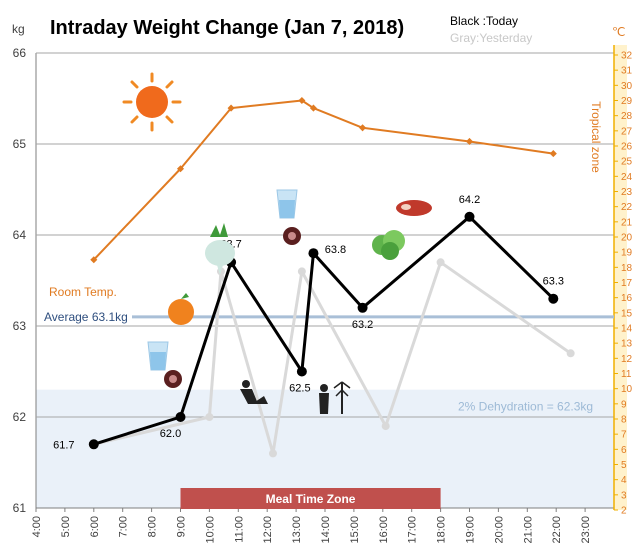 This screenshot has width=640, height=556. What do you see at coordinates (627, 389) in the screenshot?
I see `y-right-tick-label: 10` at bounding box center [627, 389].